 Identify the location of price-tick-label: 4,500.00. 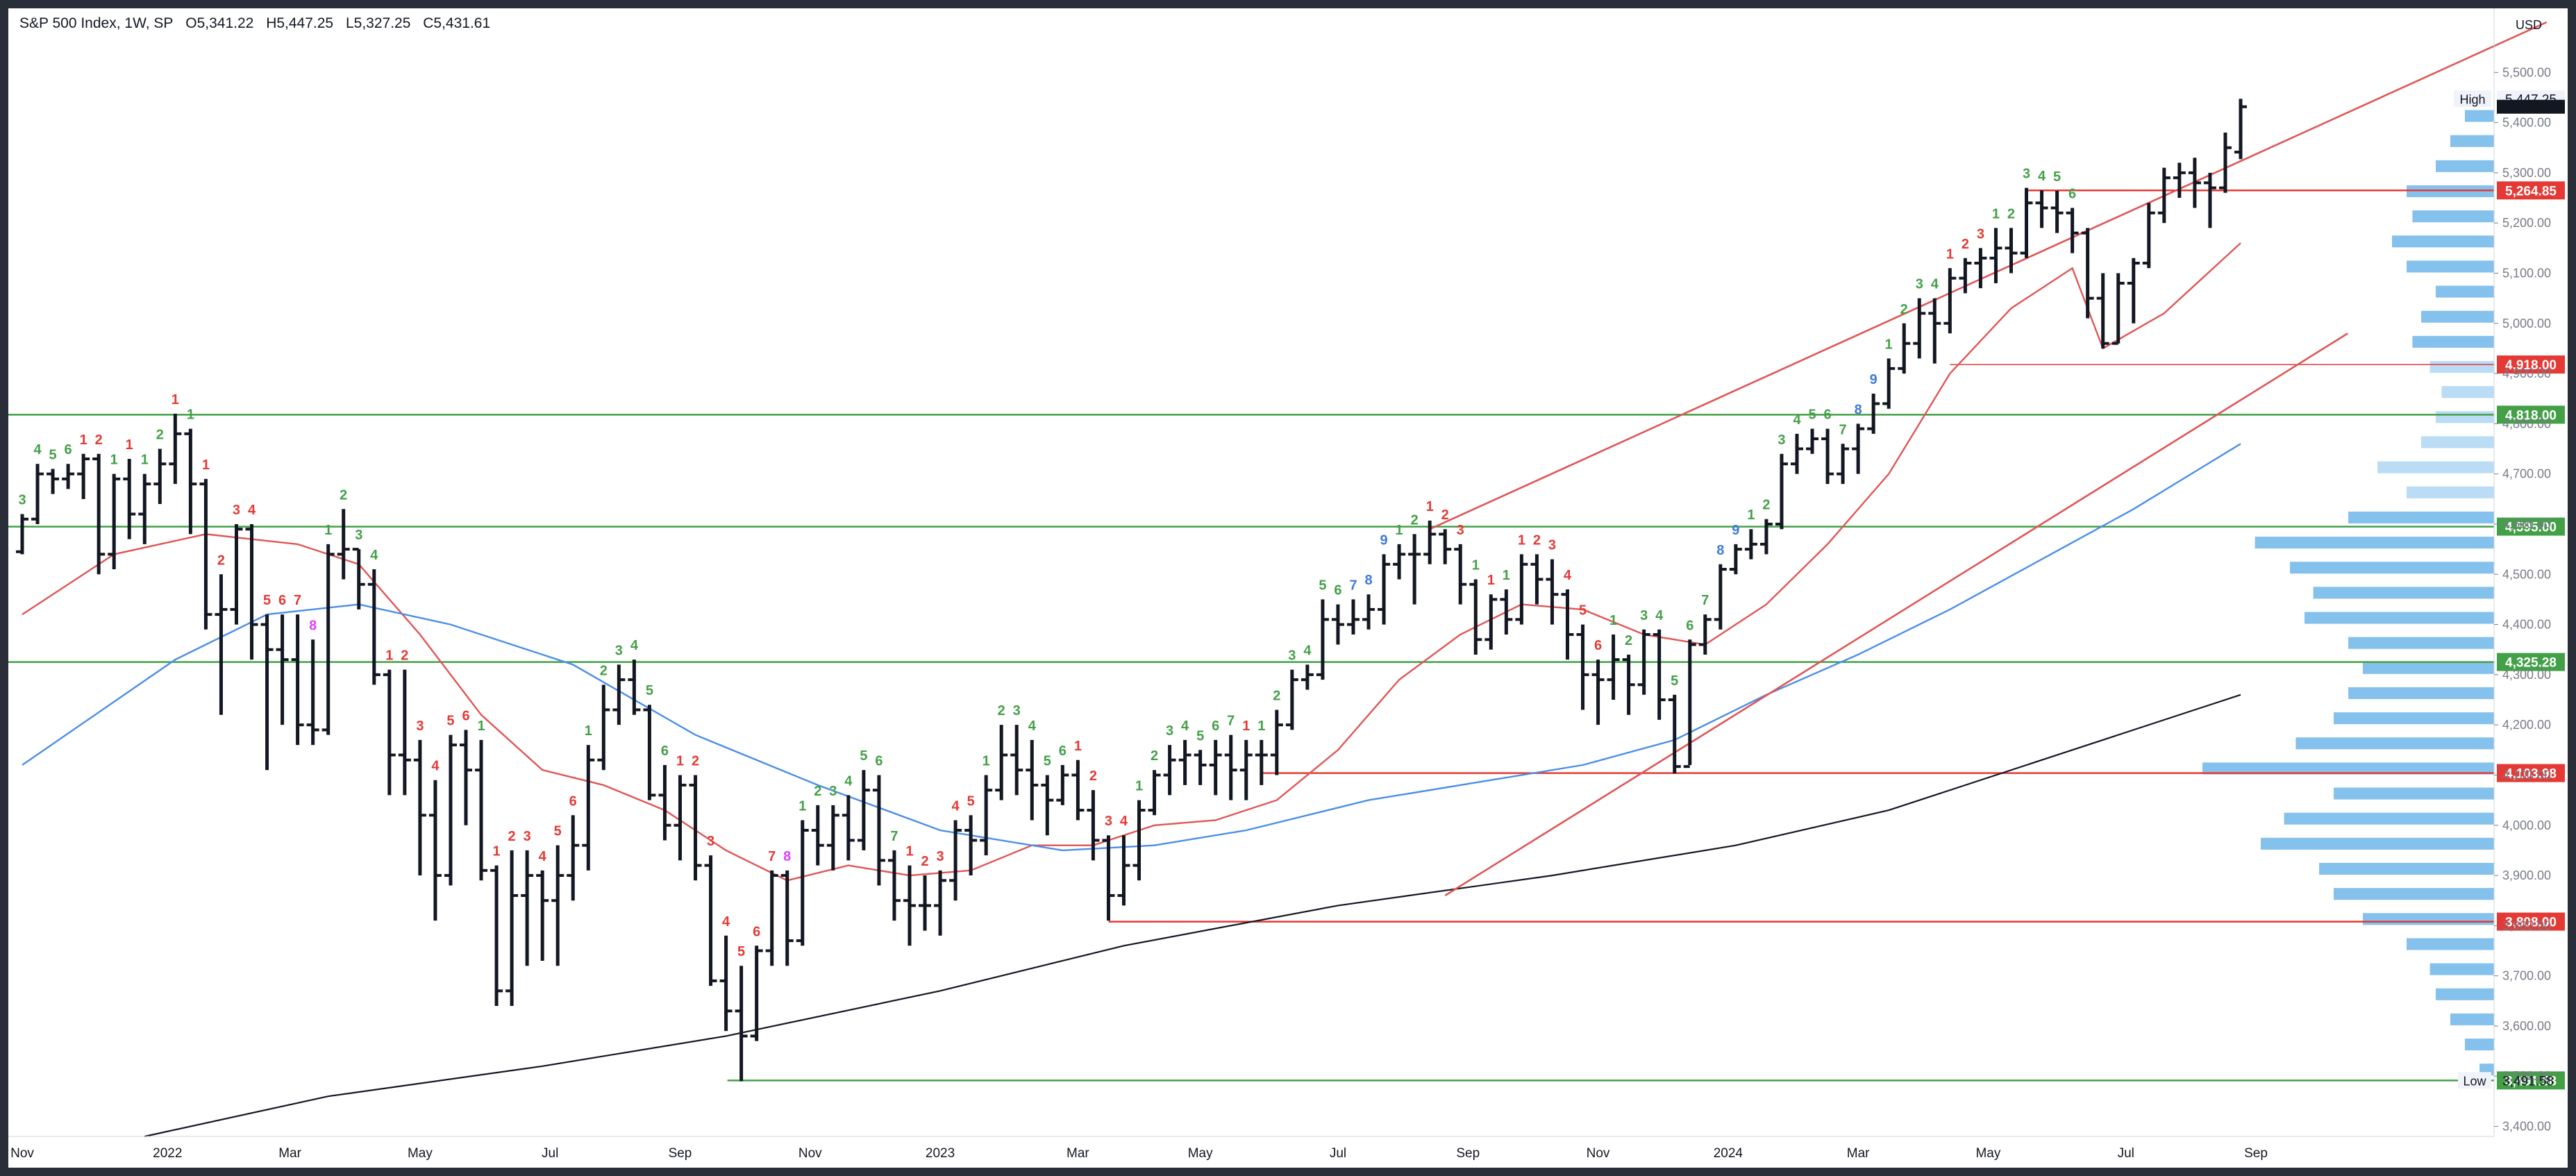
(2526, 574).